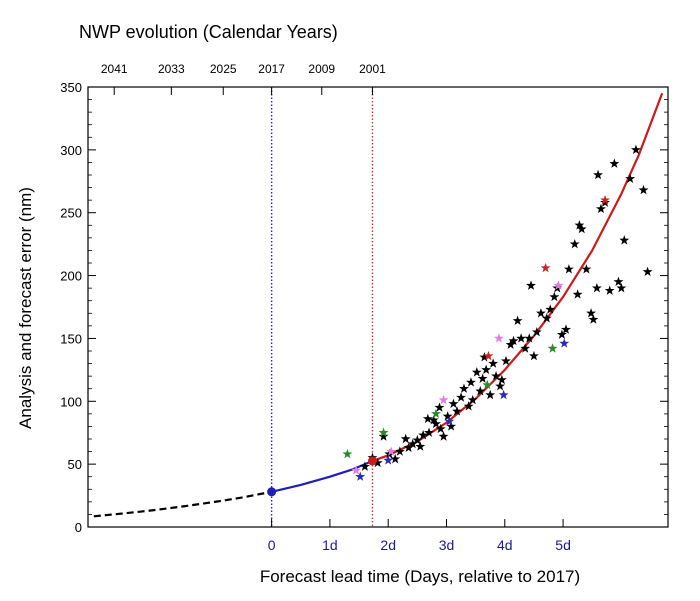  Describe the element at coordinates (71, 276) in the screenshot. I see `y-tick-label: 200` at that location.